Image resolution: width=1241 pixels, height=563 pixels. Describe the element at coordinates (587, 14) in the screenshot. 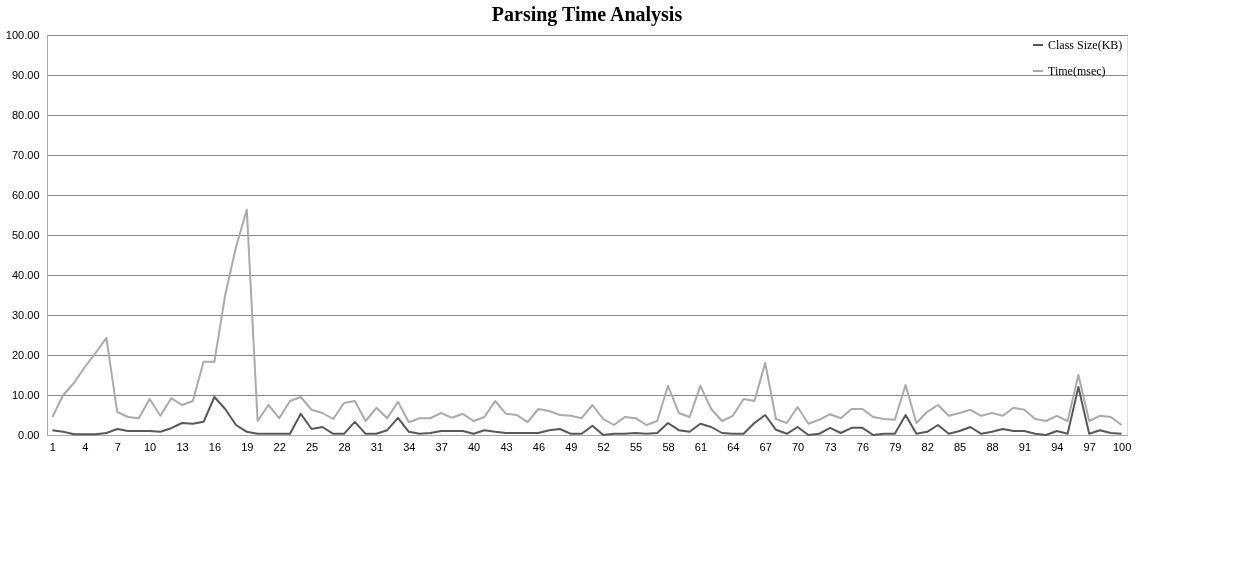

I see `chart-title: Parsing Time Analysis` at that location.